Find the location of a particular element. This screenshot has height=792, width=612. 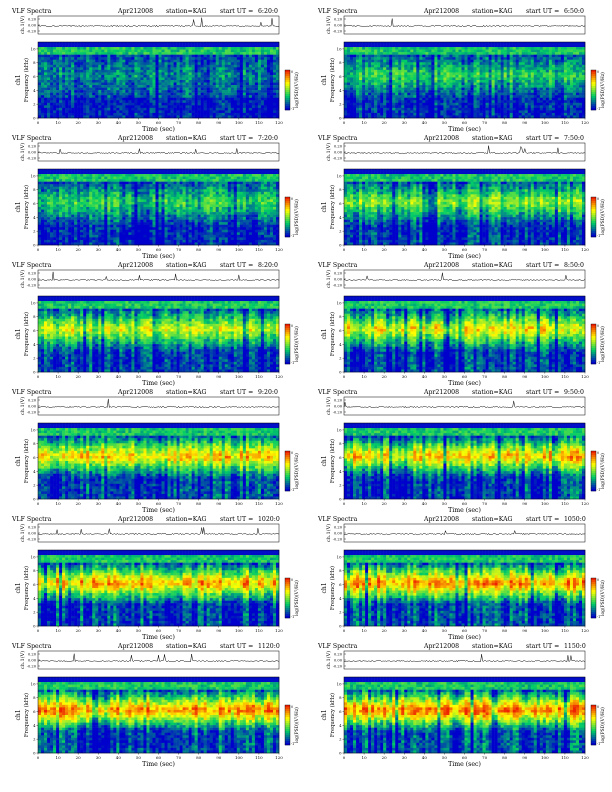

trace-tick-label: 0.00 is located at coordinates (338, 26).